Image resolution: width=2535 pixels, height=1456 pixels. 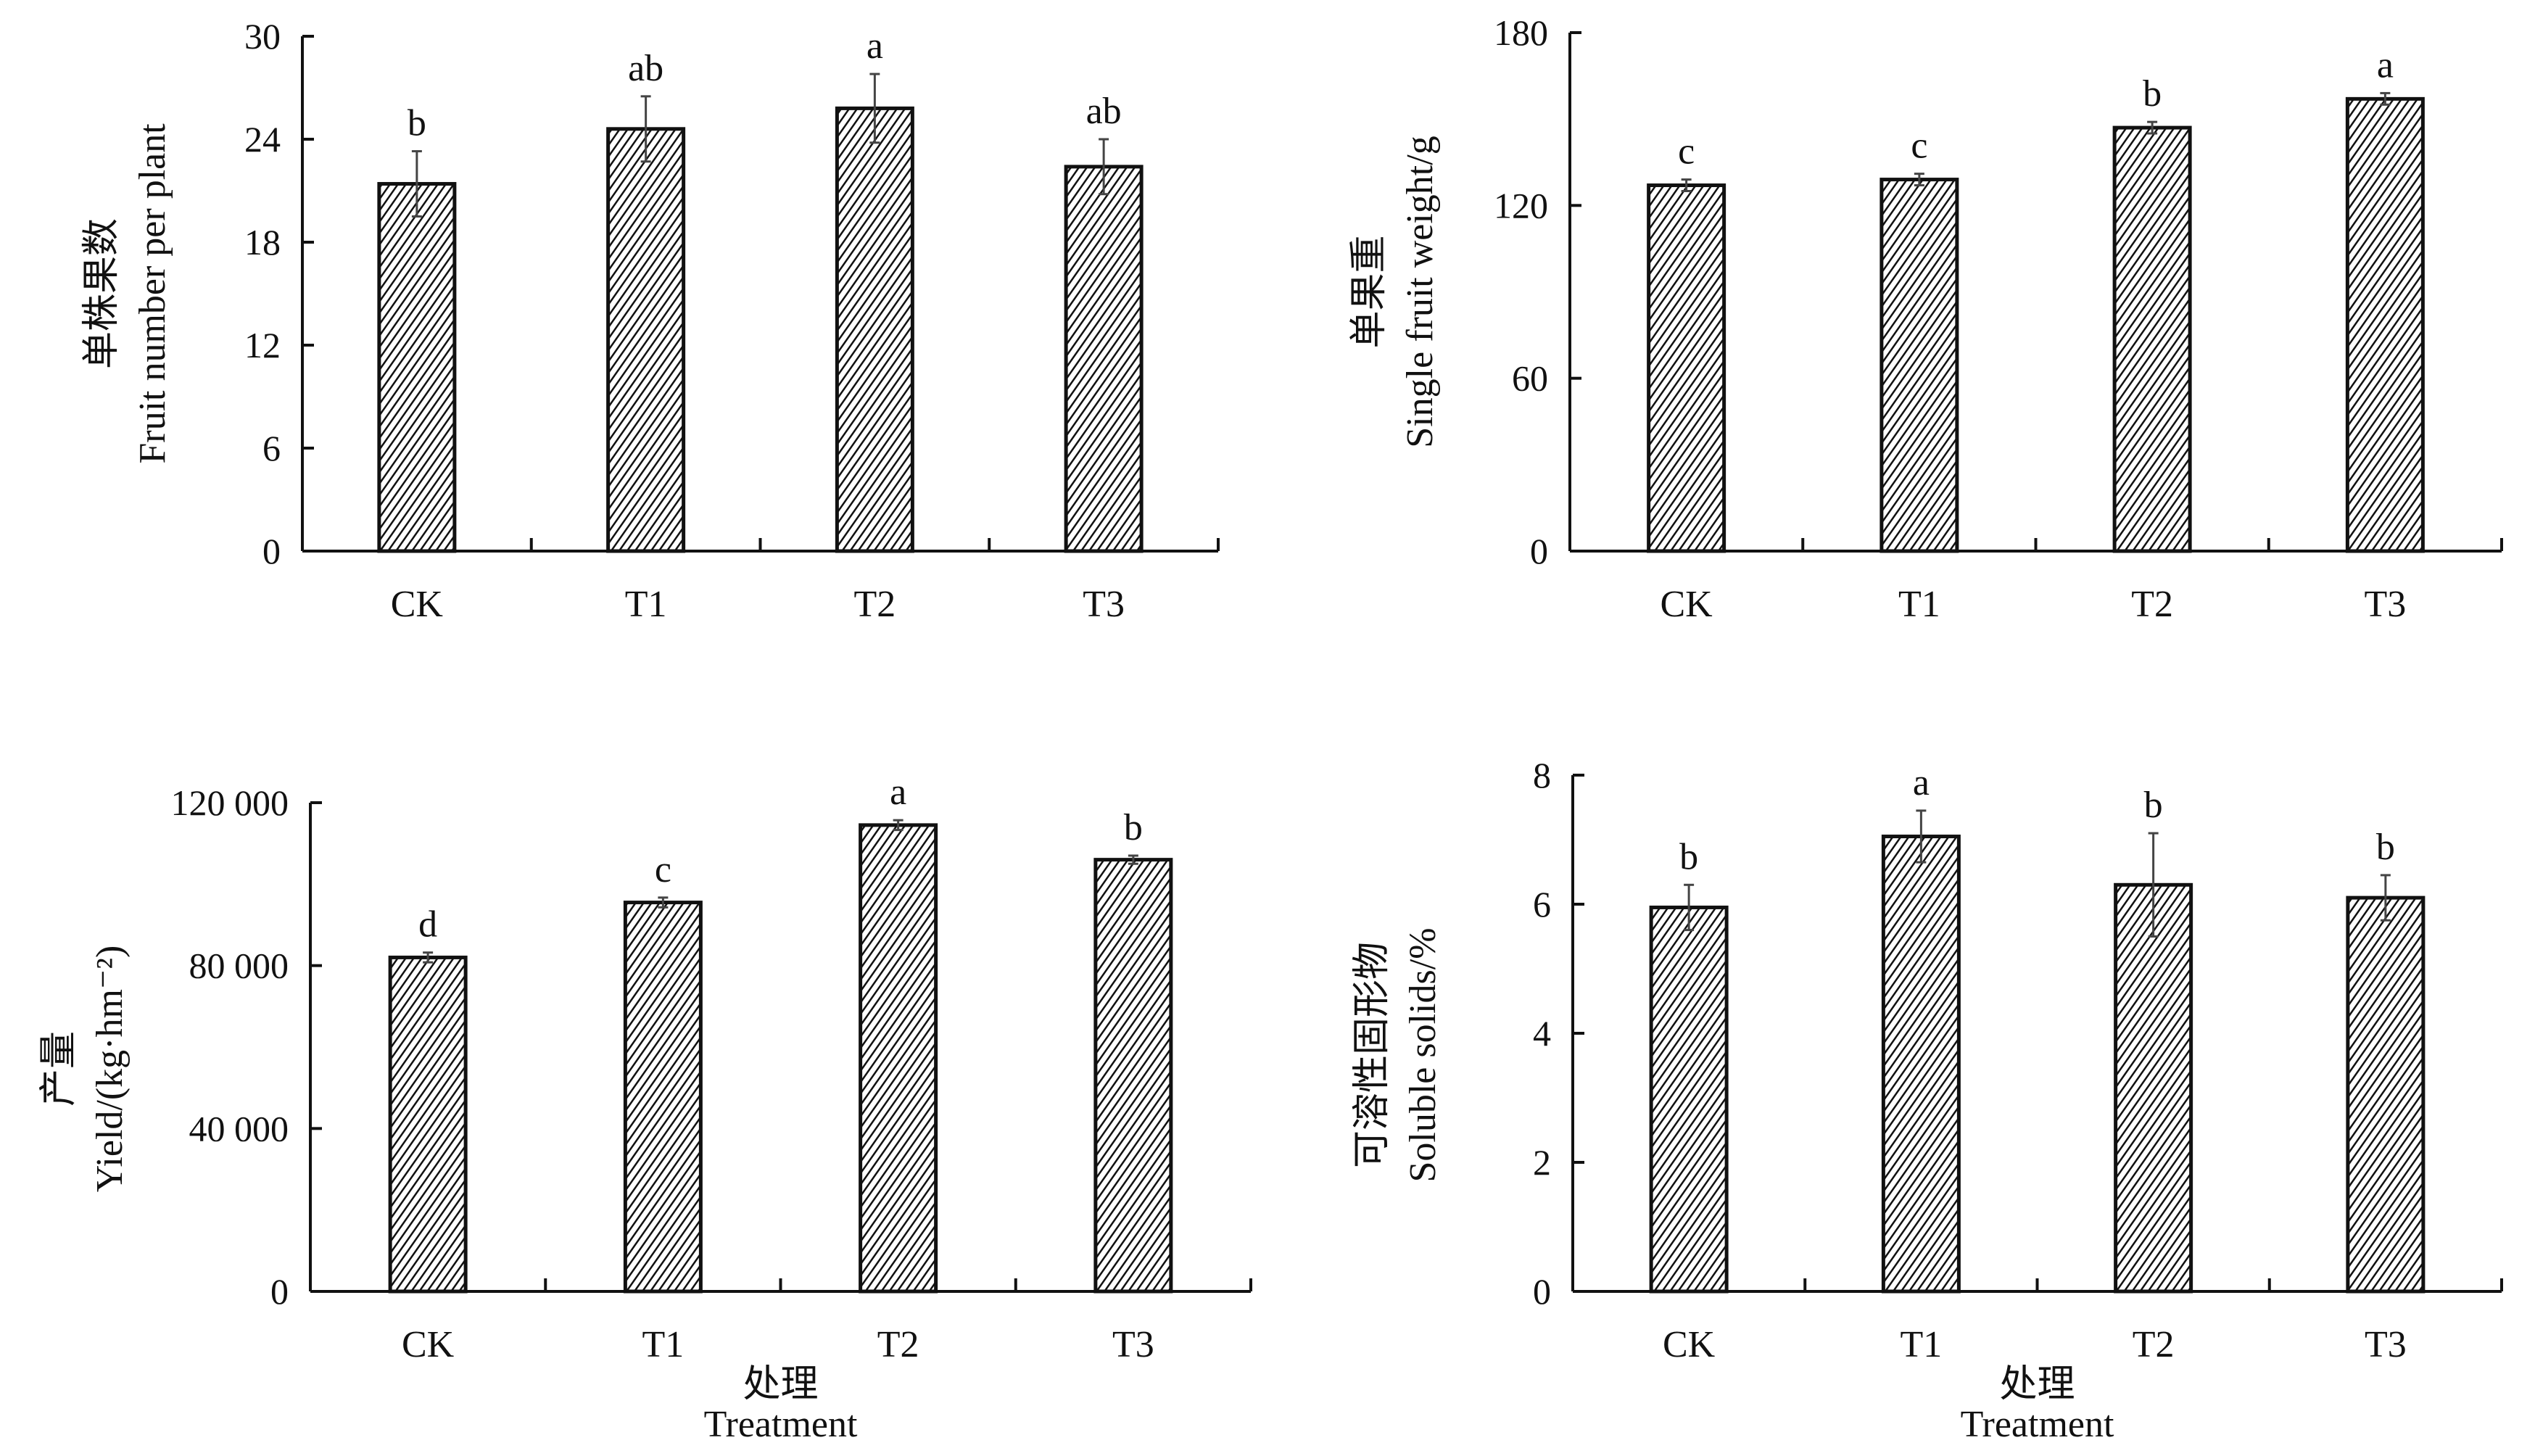 I want to click on y-tick-label: 4, so click(x=1542, y=1033).